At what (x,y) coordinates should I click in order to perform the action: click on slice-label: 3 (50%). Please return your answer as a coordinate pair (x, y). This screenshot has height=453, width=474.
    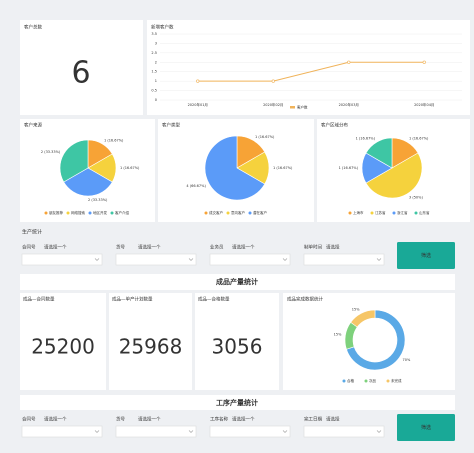
    Looking at the image, I should click on (416, 197).